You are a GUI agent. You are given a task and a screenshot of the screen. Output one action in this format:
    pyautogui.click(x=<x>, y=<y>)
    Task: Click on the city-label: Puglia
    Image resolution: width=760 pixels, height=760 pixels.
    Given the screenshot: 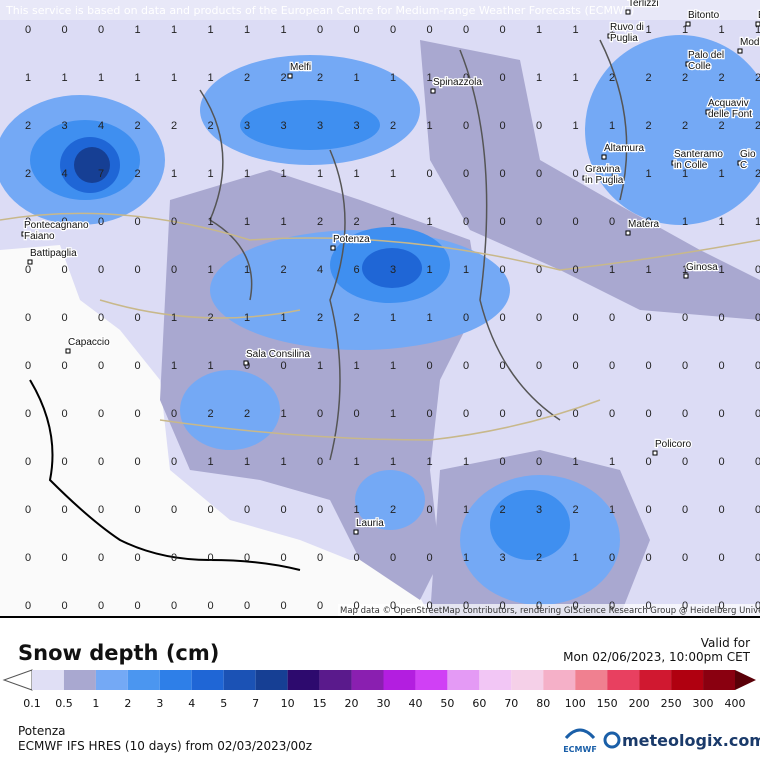 What is the action you would take?
    pyautogui.click(x=624, y=38)
    